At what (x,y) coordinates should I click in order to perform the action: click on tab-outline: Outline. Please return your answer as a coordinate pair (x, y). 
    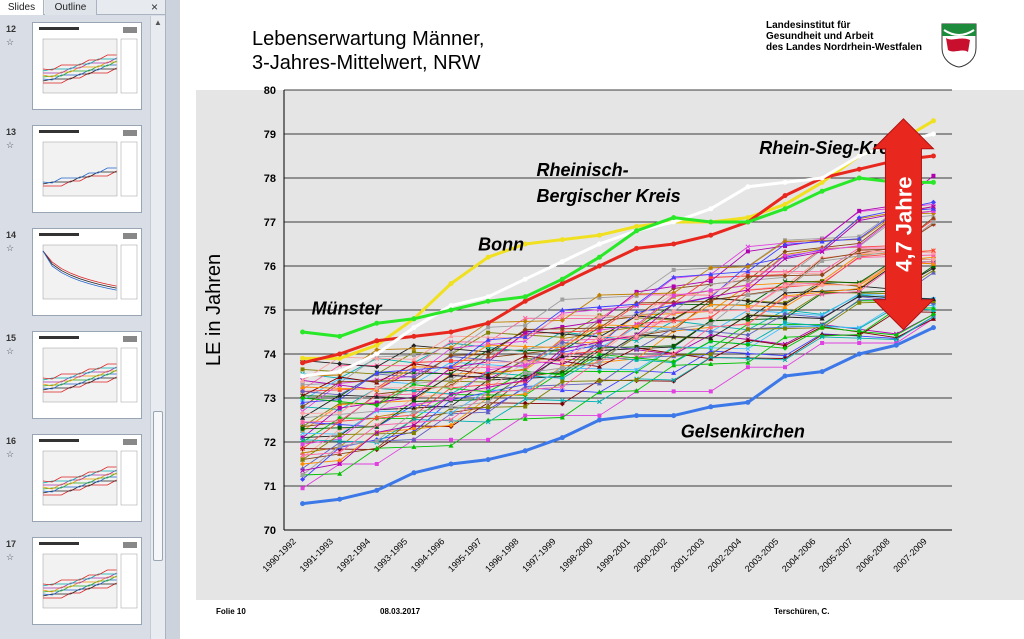
    Looking at the image, I should click on (71, 7).